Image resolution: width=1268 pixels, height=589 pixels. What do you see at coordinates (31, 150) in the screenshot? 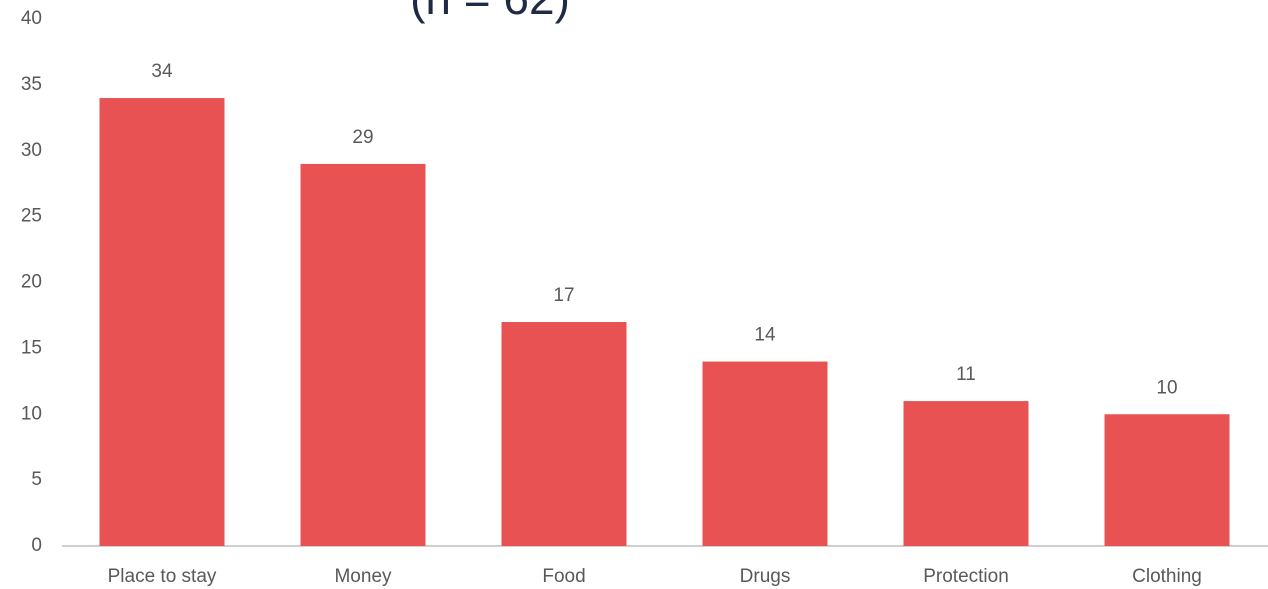
I see `y-tick-label: 30` at bounding box center [31, 150].